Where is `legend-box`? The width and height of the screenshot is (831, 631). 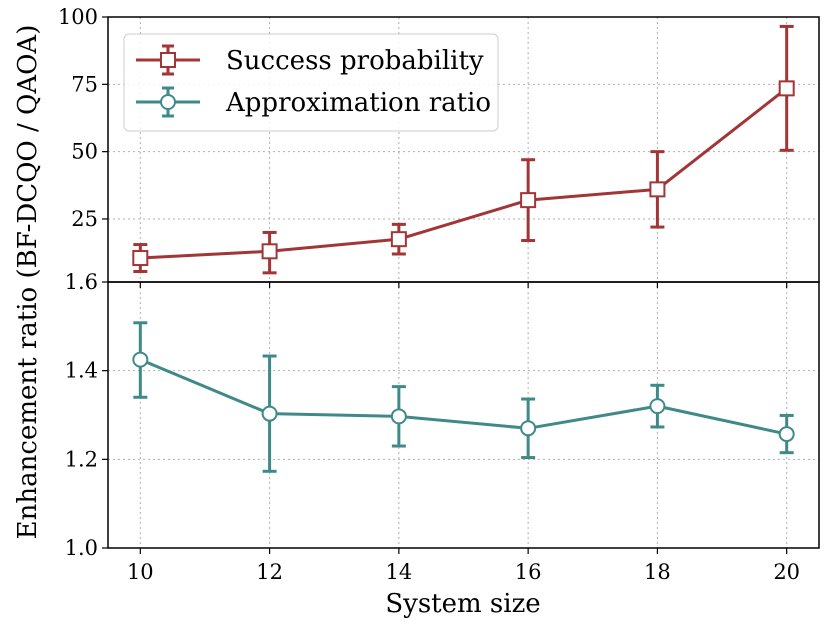 legend-box is located at coordinates (311, 82).